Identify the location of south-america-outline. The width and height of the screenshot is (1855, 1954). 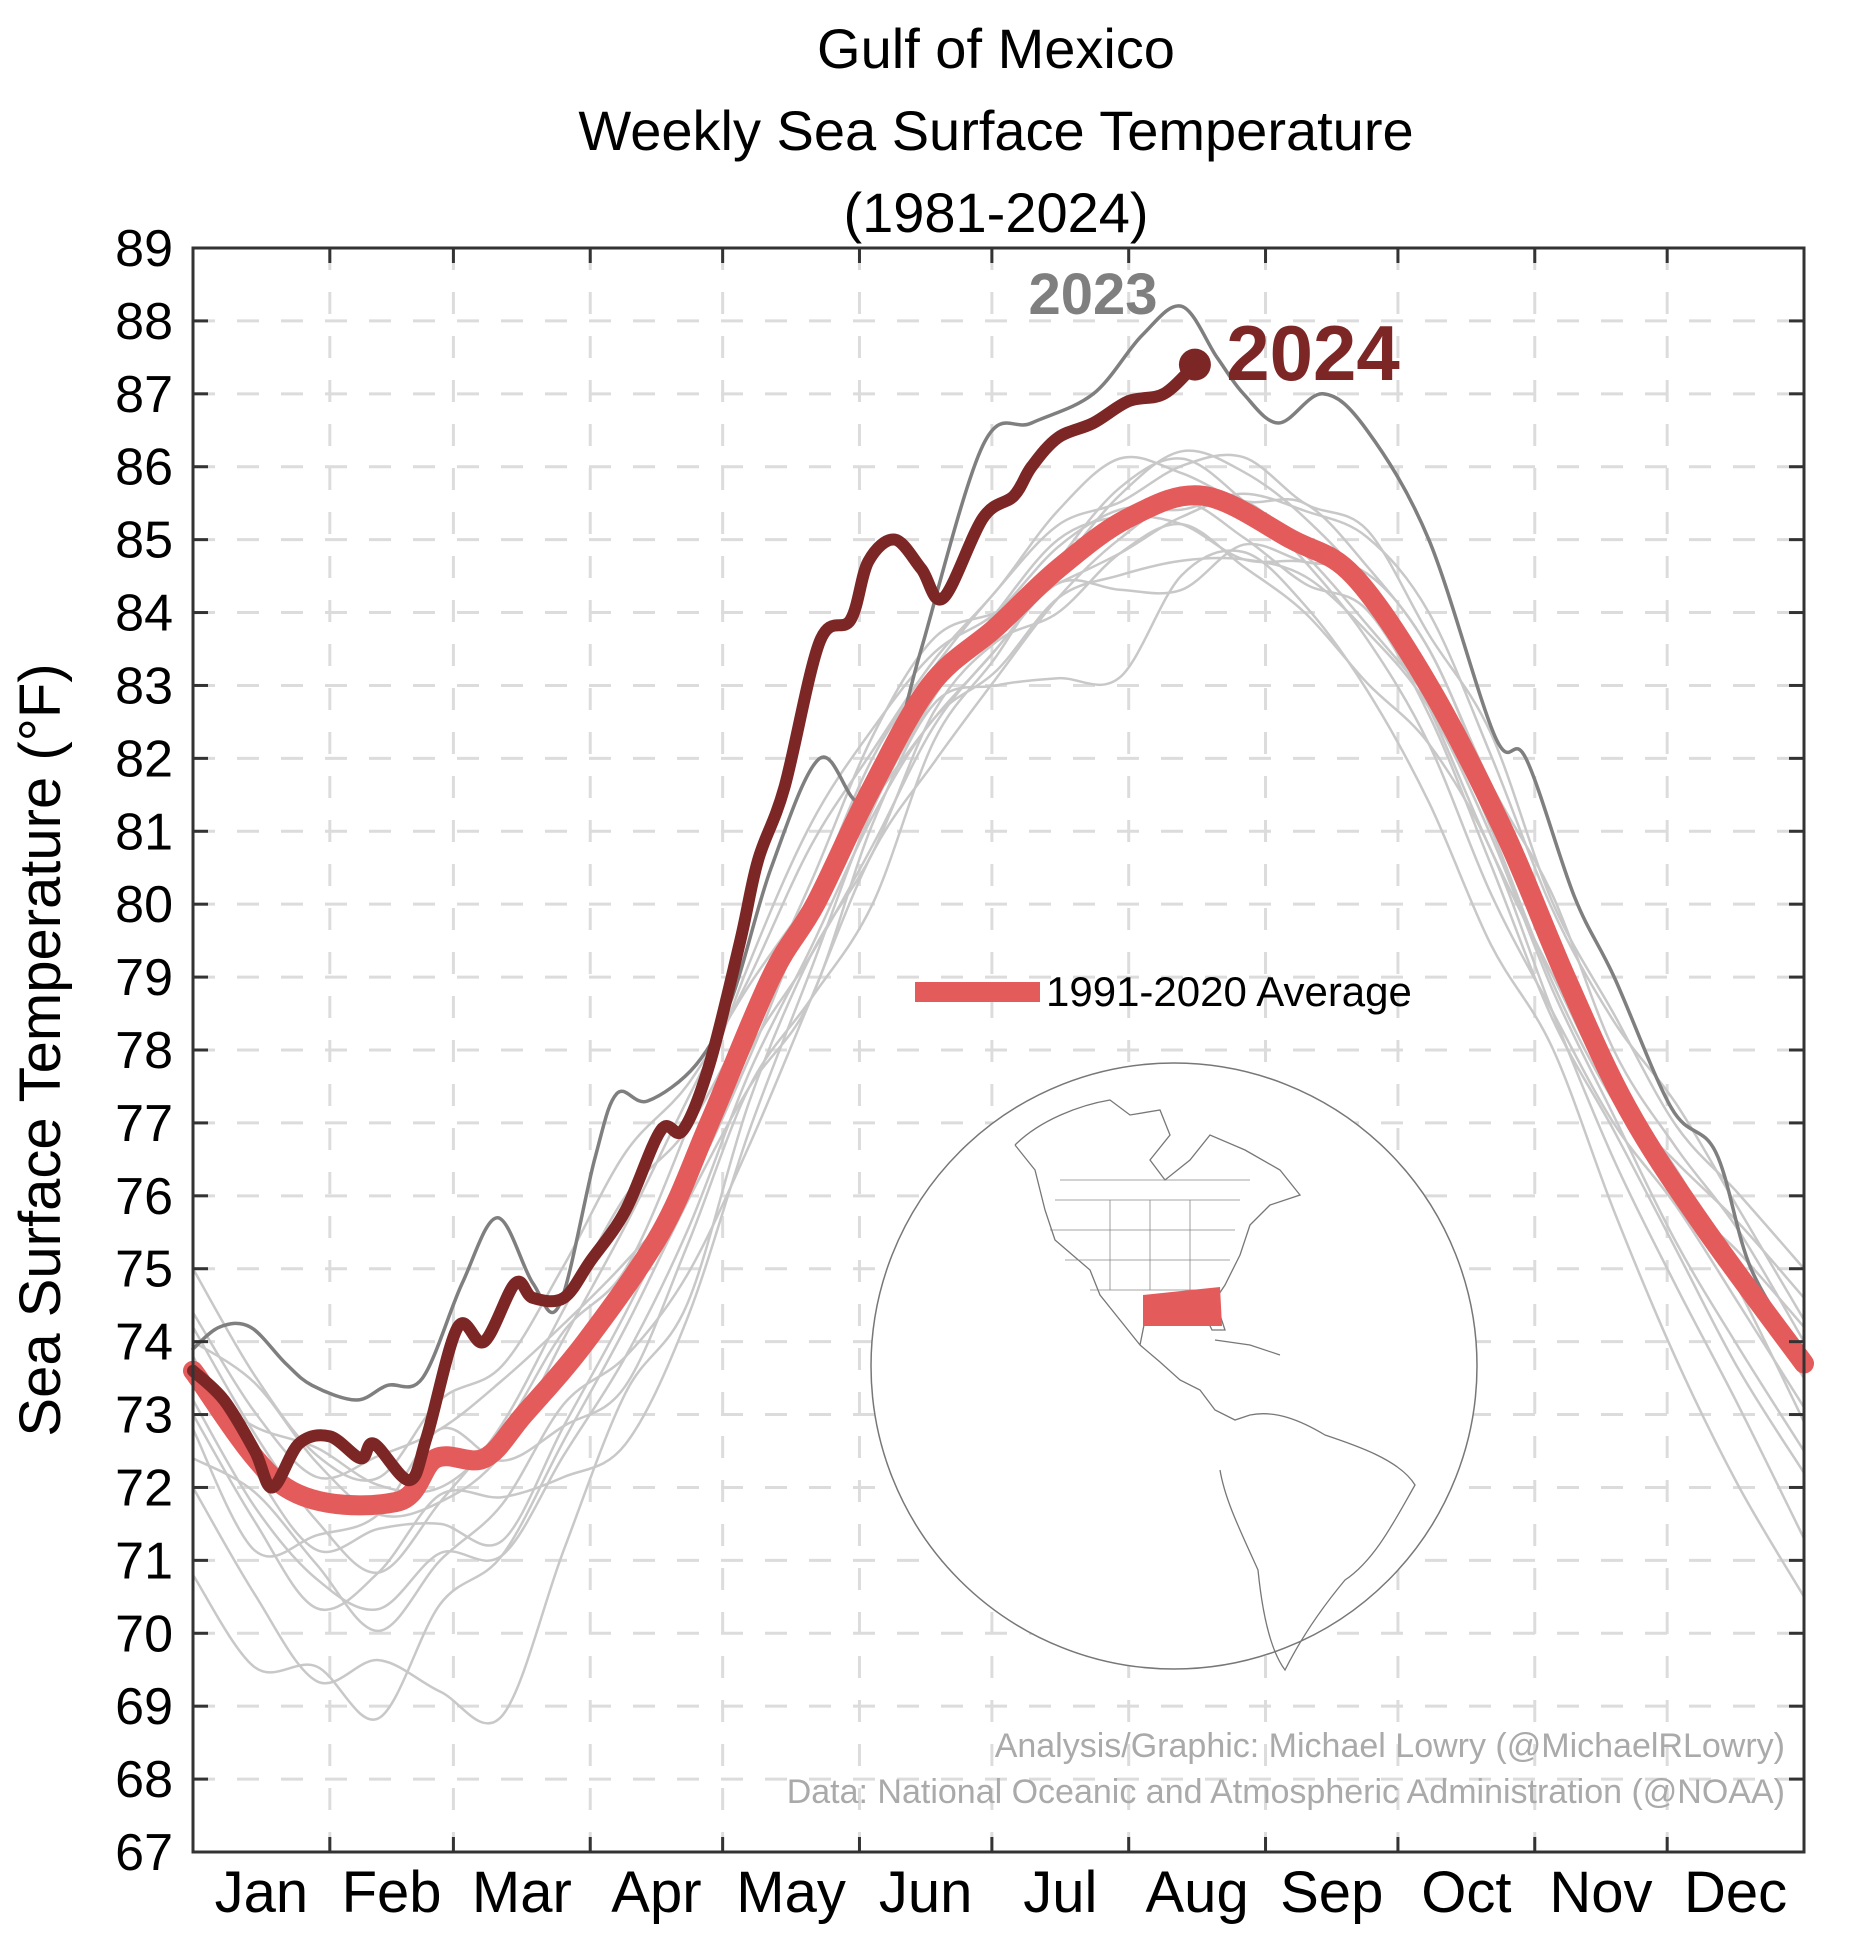
(1317, 1542).